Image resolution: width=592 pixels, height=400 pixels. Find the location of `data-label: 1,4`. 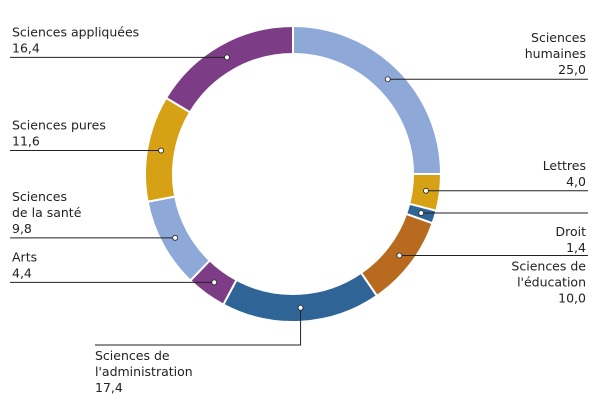

data-label: 1,4 is located at coordinates (576, 247).